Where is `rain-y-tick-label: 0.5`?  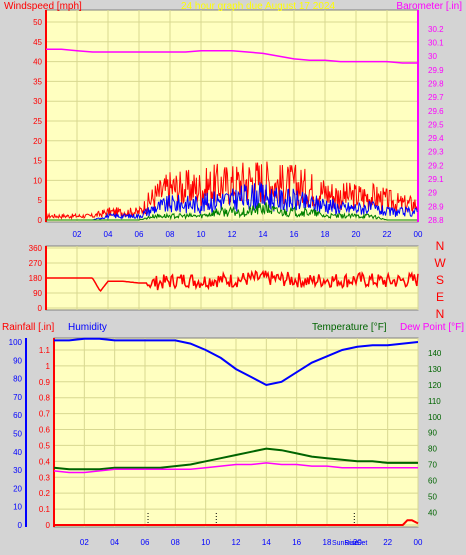 rain-y-tick-label: 0.5 is located at coordinates (45, 445).